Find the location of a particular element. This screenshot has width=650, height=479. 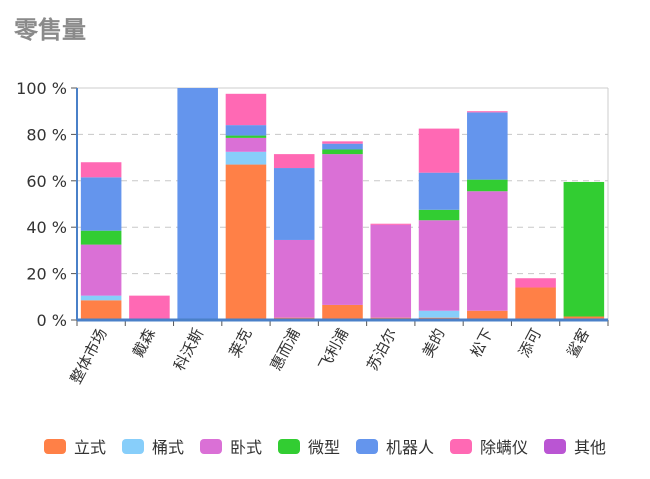

x-tick-label: 松下 is located at coordinates (482, 342).